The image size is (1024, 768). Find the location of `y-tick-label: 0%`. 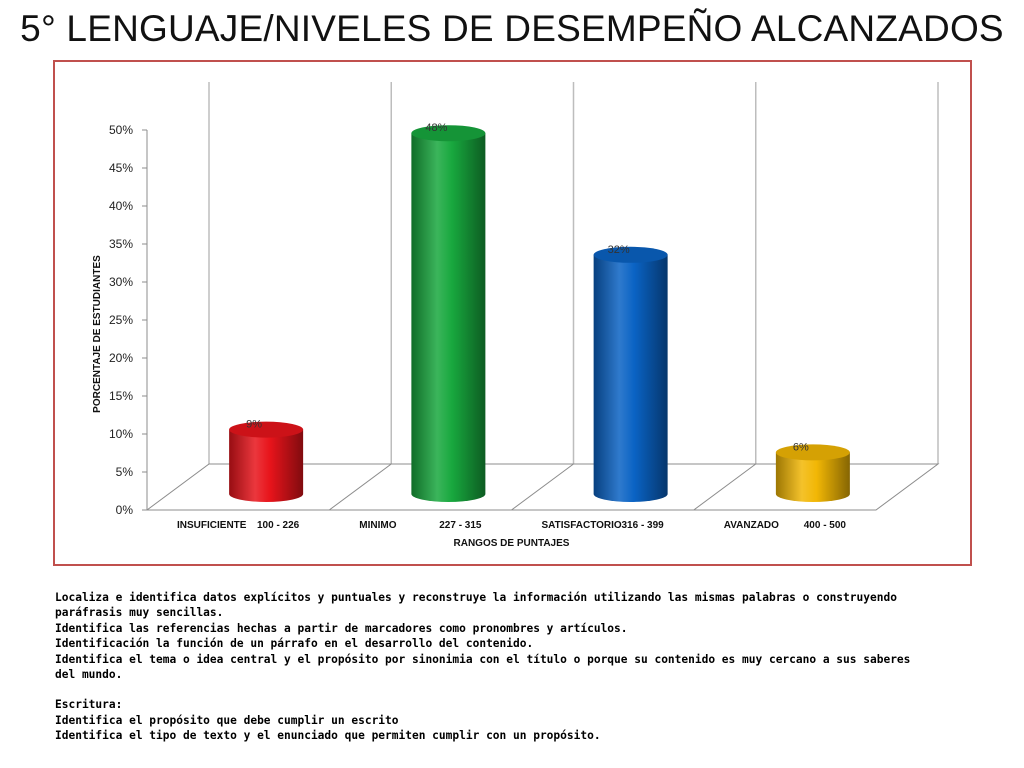

y-tick-label: 0% is located at coordinates (125, 510).